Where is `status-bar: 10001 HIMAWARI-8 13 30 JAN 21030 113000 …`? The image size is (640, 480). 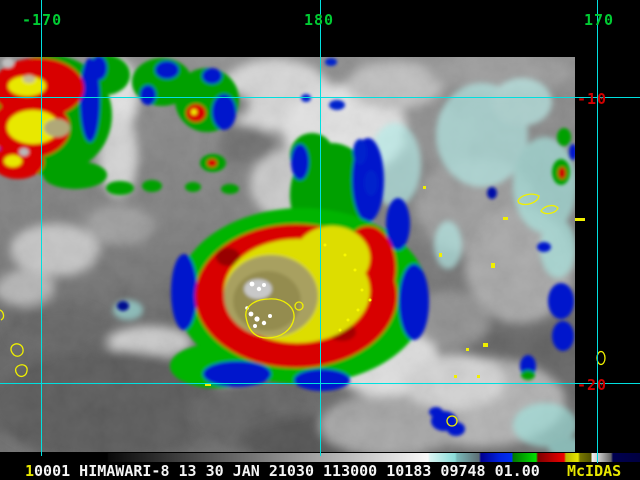
status-bar: 10001 HIMAWARI-8 13 30 JAN 21030 113000 … is located at coordinates (282, 471).